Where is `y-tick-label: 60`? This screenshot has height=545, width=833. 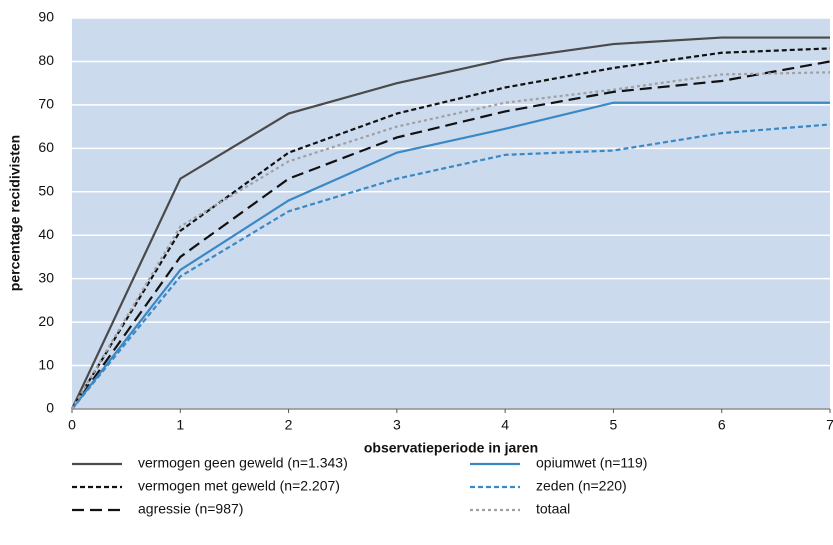 y-tick-label: 60 is located at coordinates (46, 147).